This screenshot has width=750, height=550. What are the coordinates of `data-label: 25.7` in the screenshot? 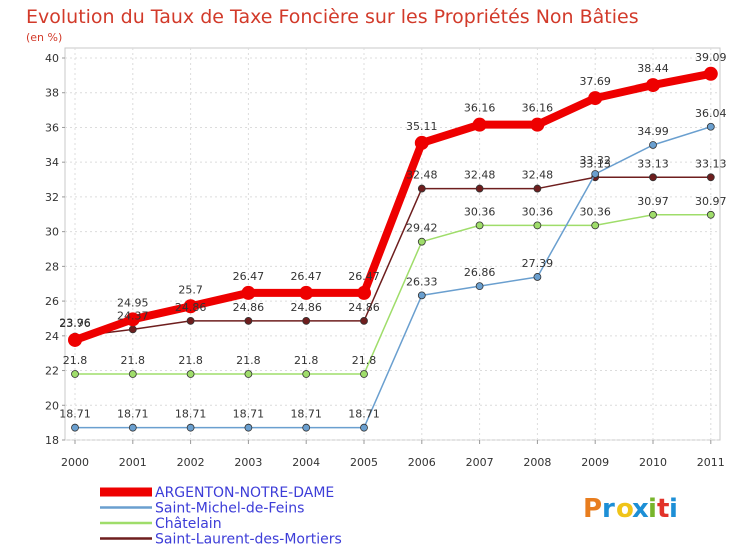 It's located at (190, 289).